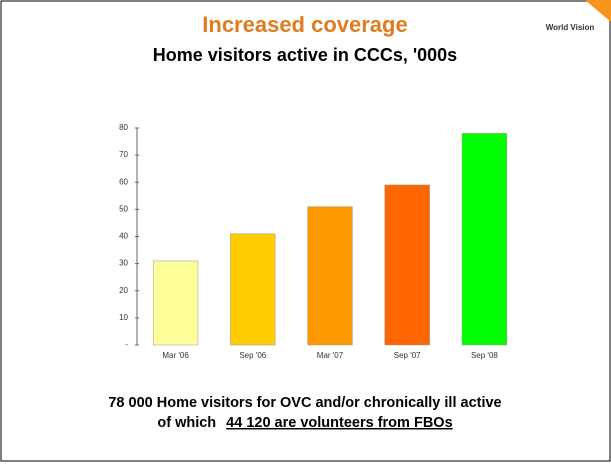 Image resolution: width=611 pixels, height=467 pixels. What do you see at coordinates (126, 344) in the screenshot?
I see `y-tick-label: -` at bounding box center [126, 344].